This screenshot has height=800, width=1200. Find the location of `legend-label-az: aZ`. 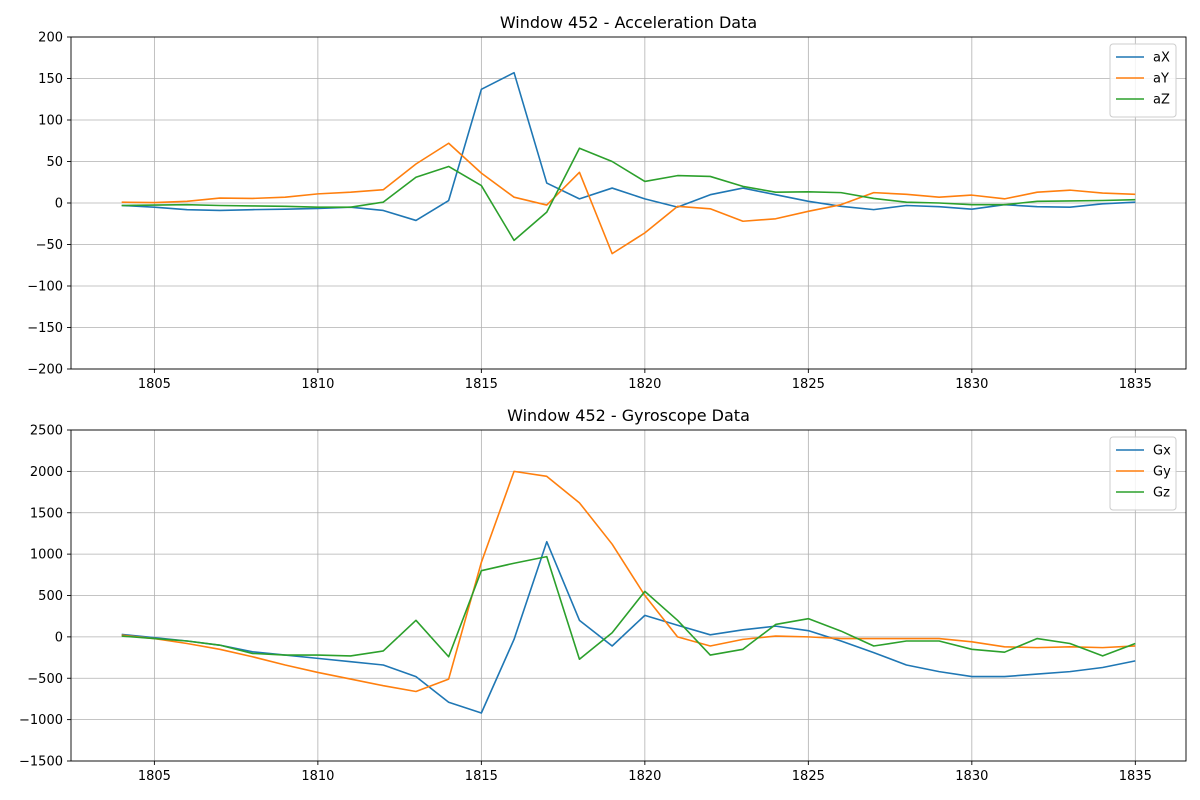

legend-label-az: aZ is located at coordinates (1161, 100).